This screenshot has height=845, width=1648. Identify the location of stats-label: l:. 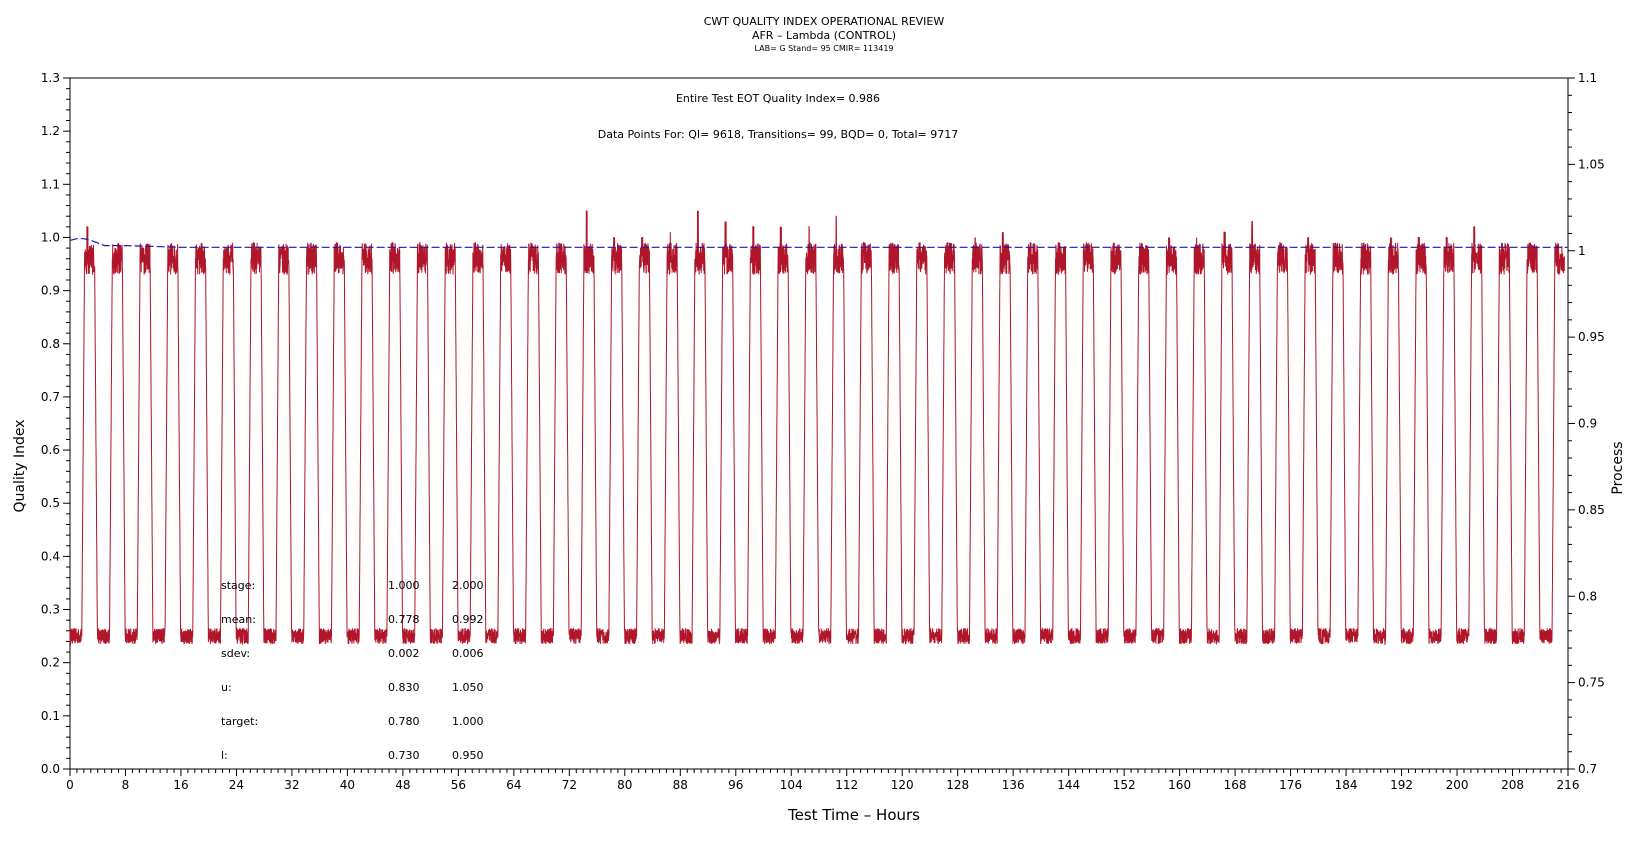
(224, 755).